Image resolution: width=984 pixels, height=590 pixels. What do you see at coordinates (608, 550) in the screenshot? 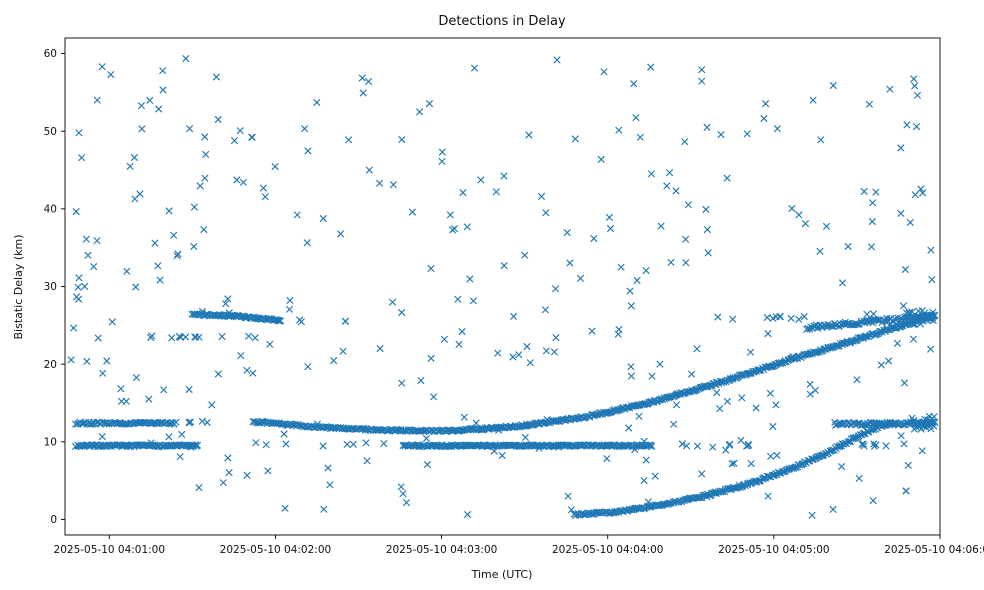
I see `x-tick-label: 2025-05-10 04:04:00` at bounding box center [608, 550].